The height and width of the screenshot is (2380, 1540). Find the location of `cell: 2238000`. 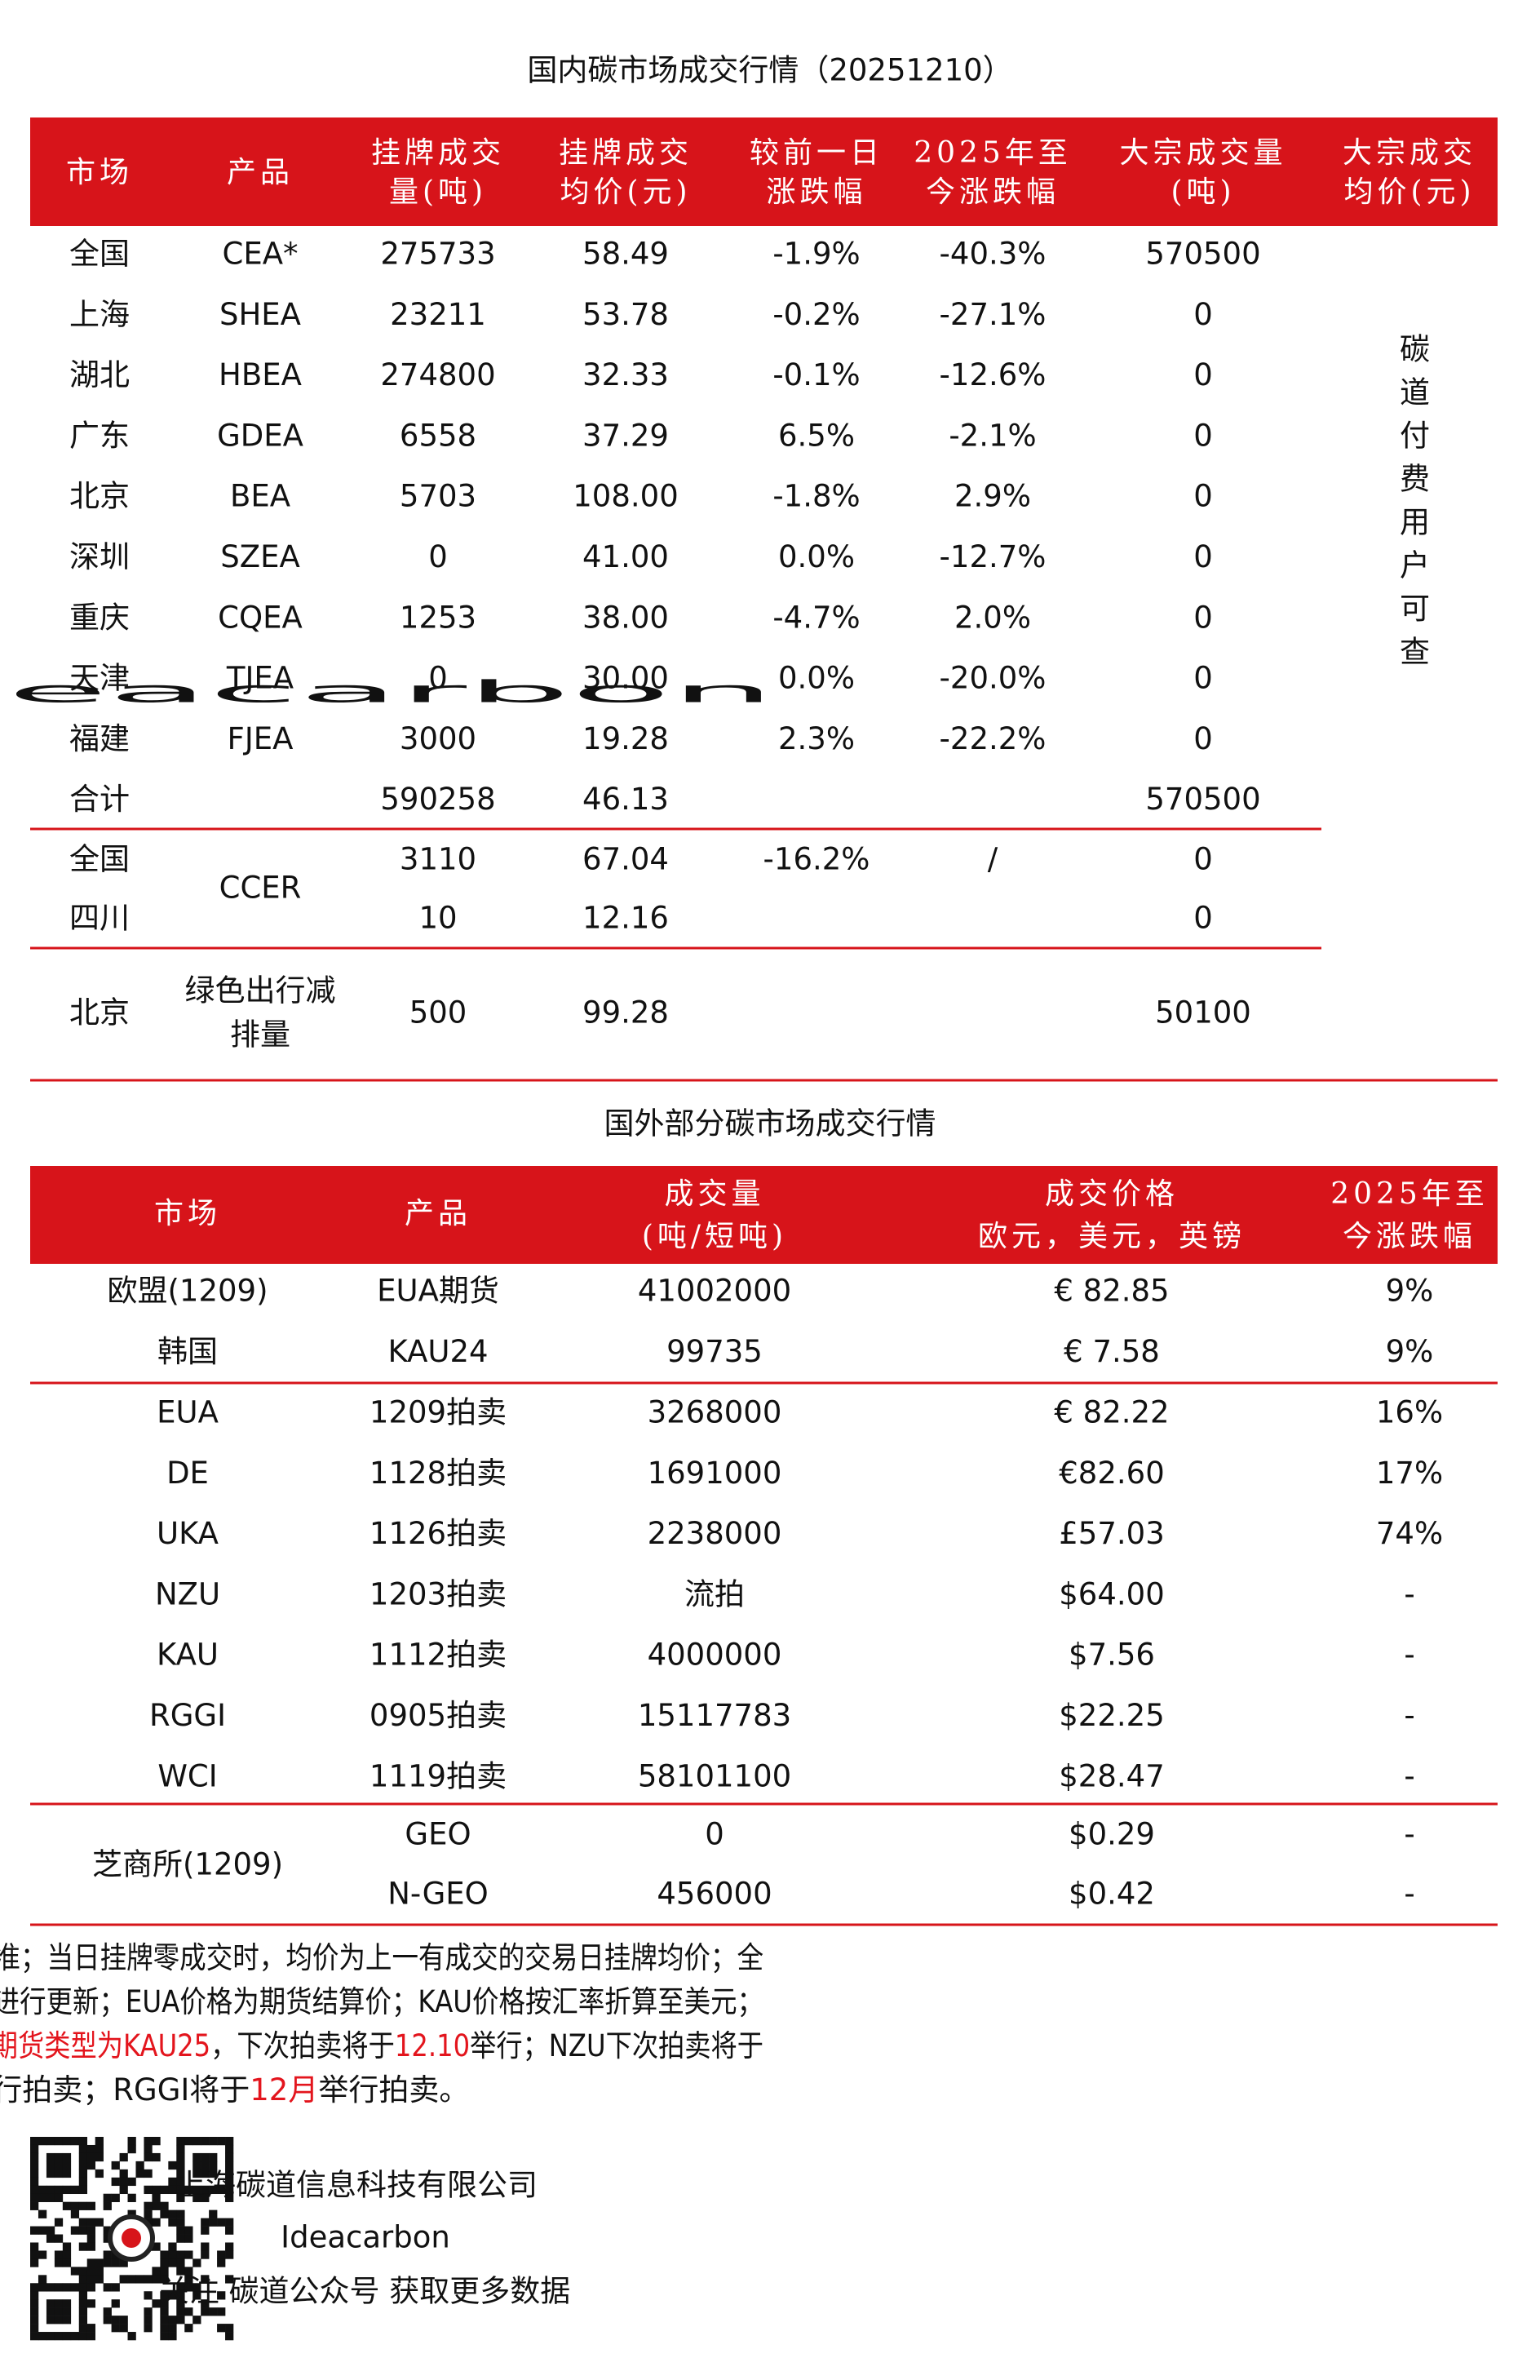

cell: 2238000 is located at coordinates (715, 1533).